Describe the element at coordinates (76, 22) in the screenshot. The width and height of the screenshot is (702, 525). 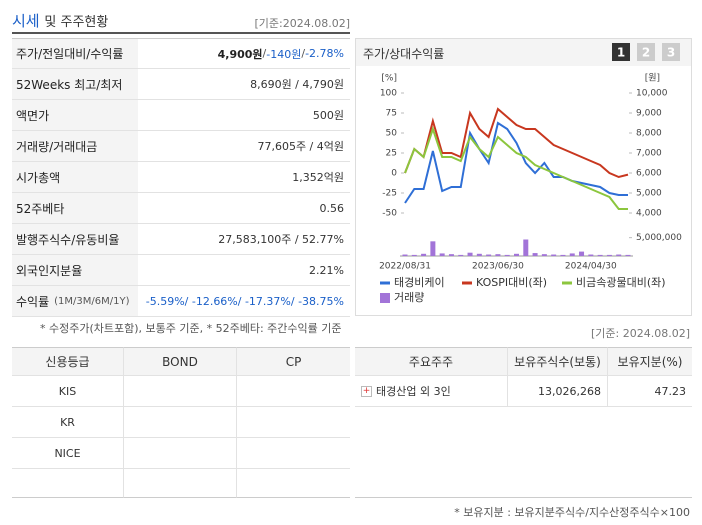
I see `title-rest: 및 주주현황` at that location.